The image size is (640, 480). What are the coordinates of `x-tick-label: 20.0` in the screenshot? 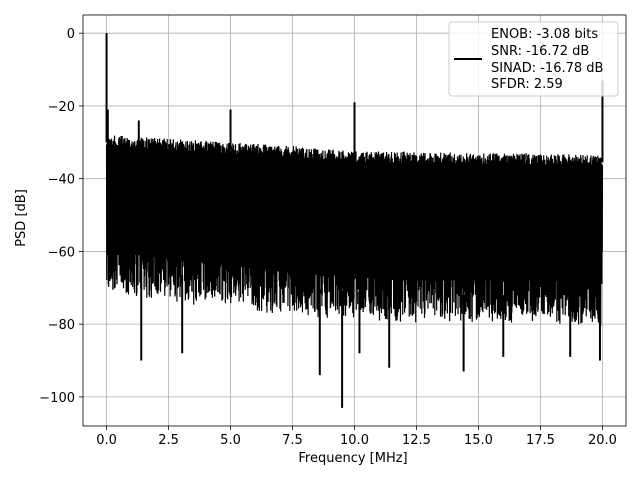 It's located at (602, 440).